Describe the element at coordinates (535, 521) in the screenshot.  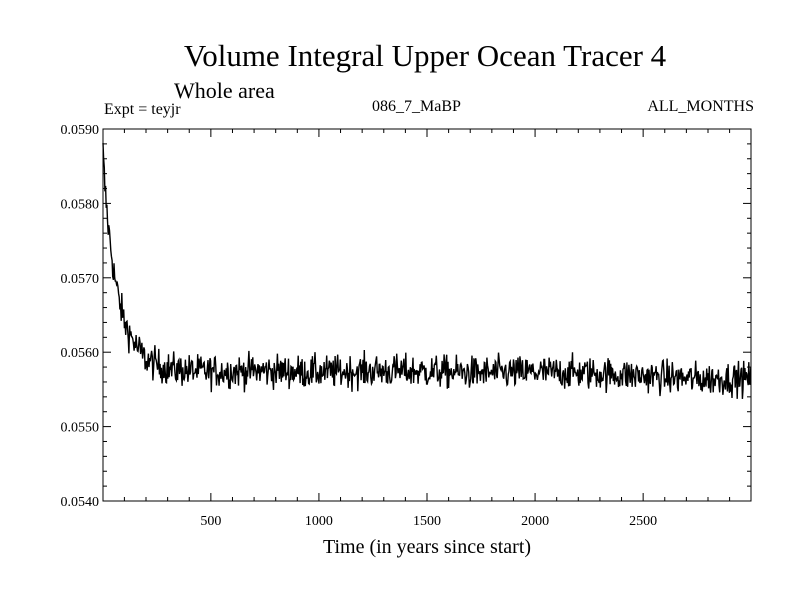
I see `x-tick-label: 2000` at that location.